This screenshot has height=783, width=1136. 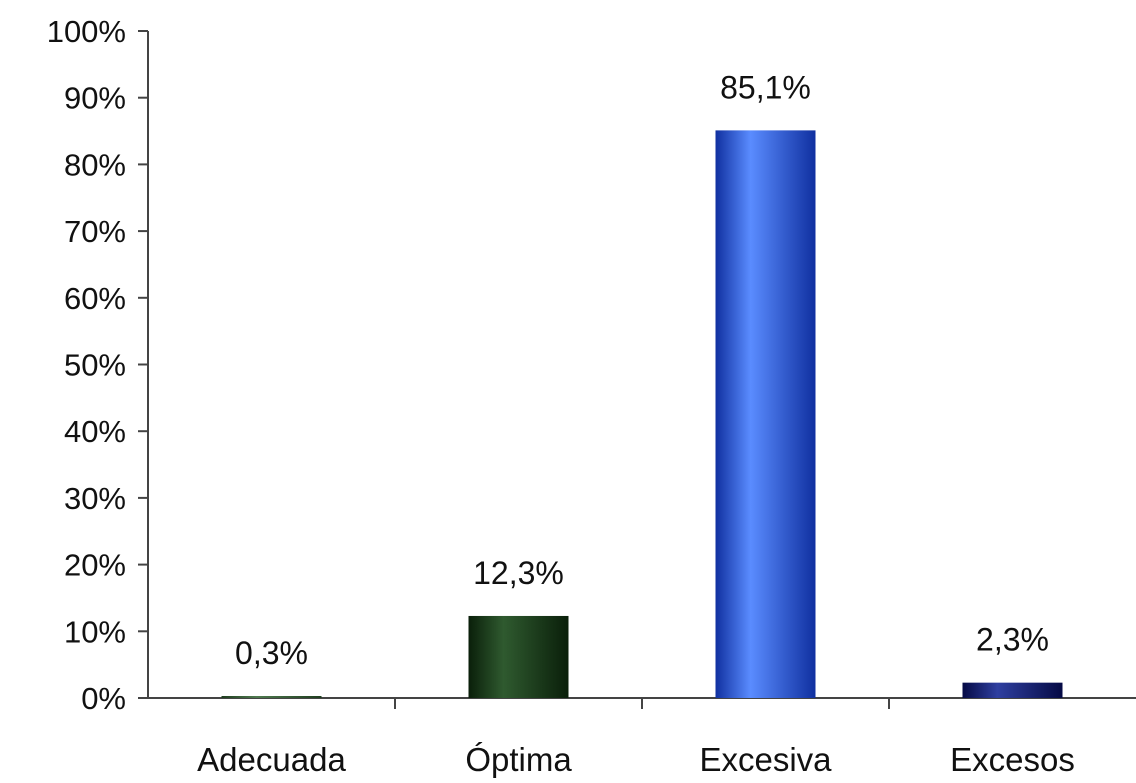 I want to click on data-label: 2,3%, so click(x=1012, y=640).